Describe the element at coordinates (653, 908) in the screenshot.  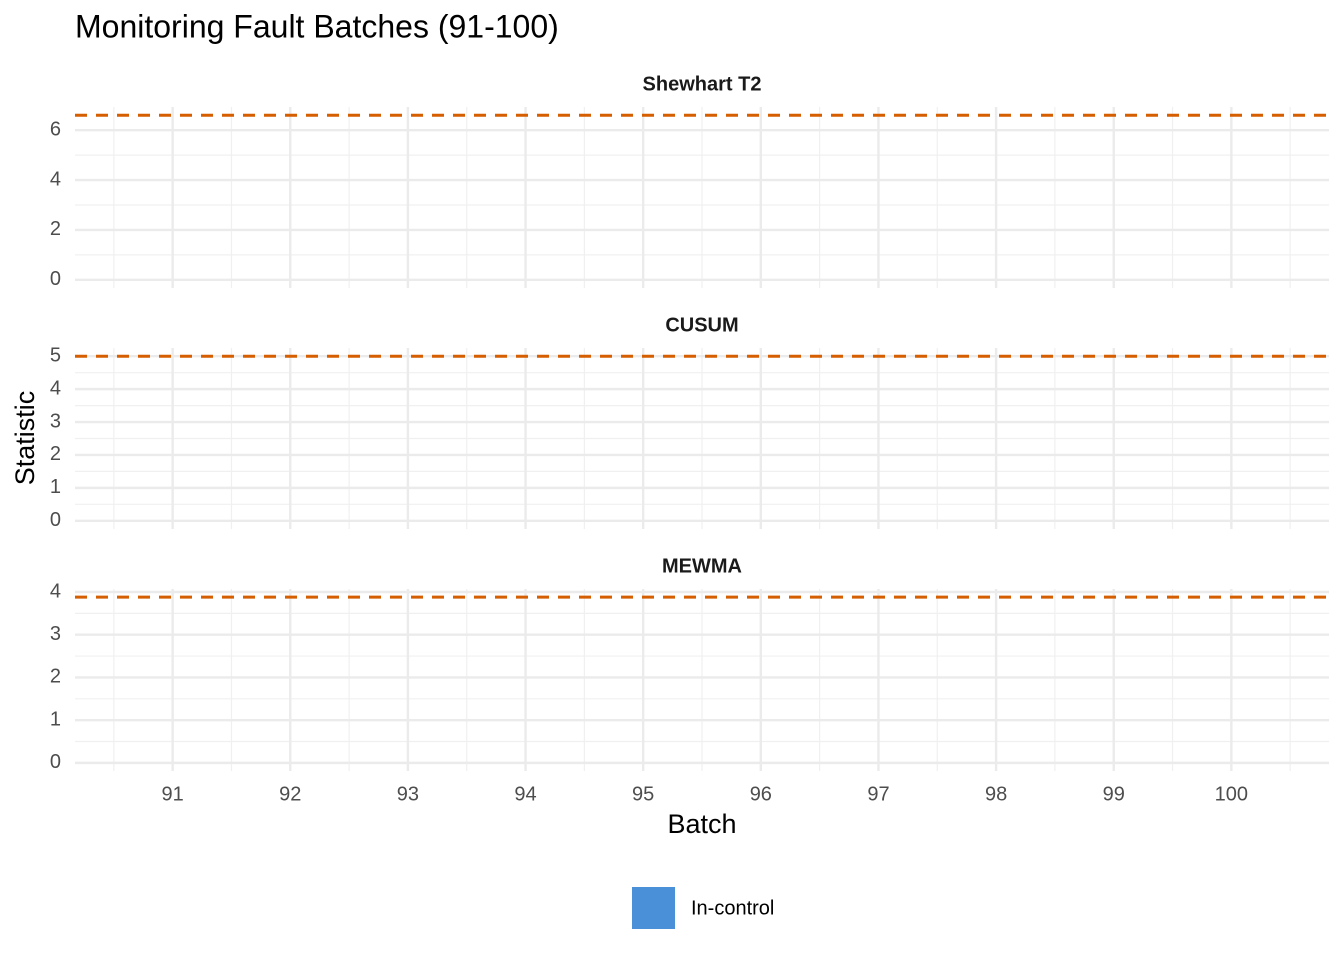
I see `legend-swatch` at that location.